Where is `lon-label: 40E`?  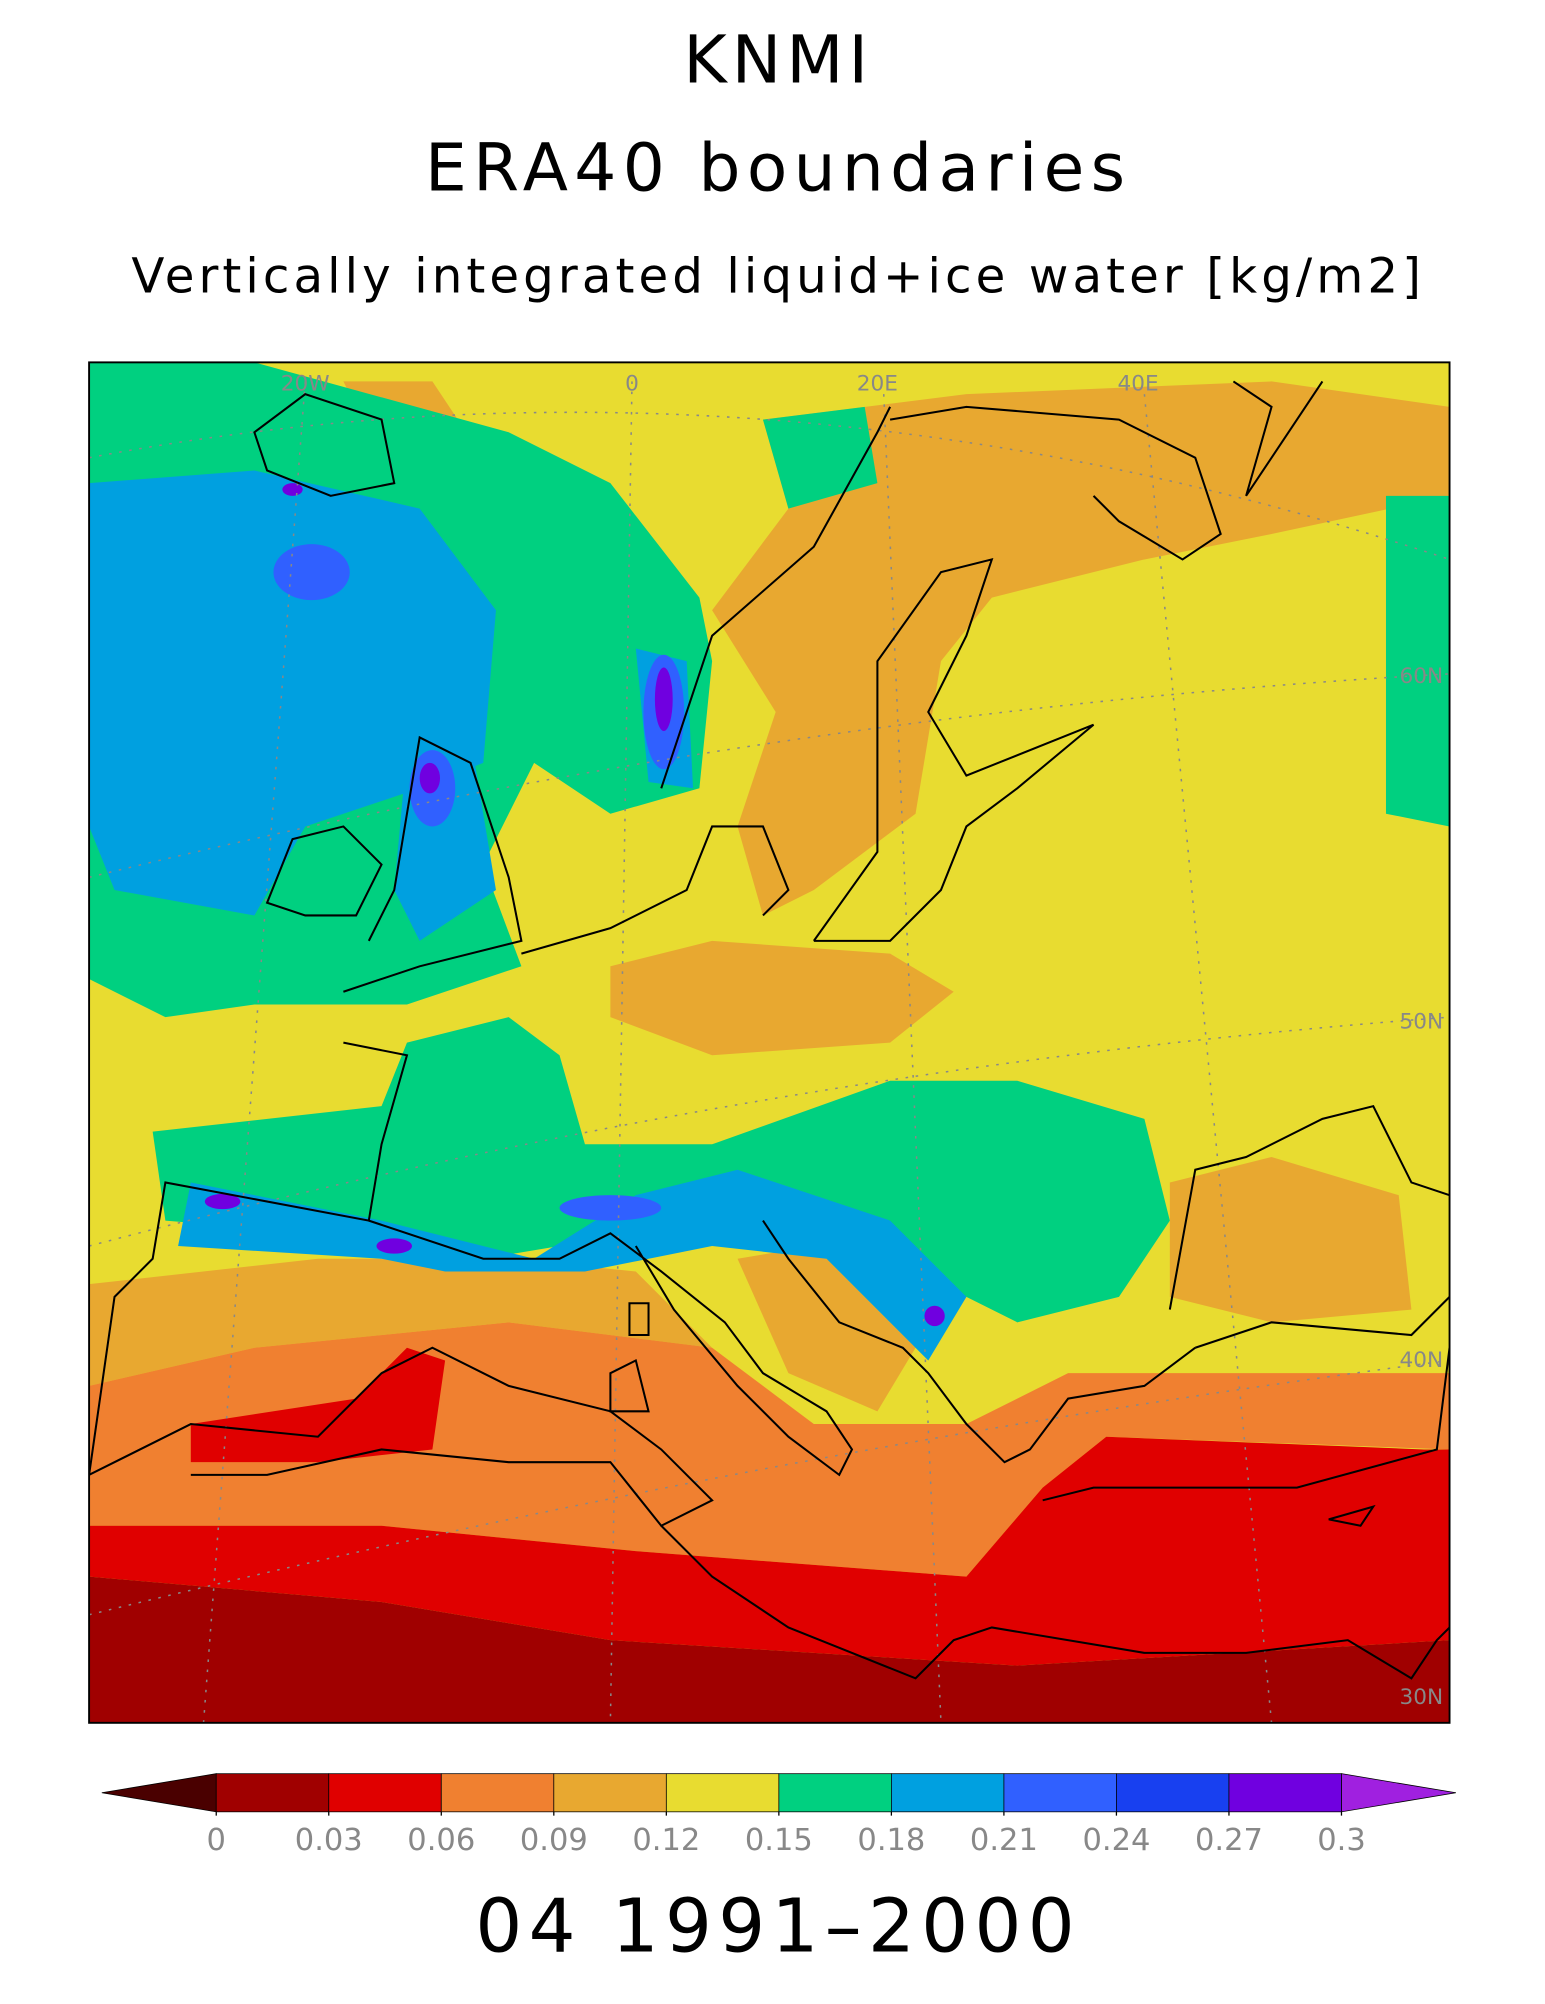 lon-label: 40E is located at coordinates (1137, 383).